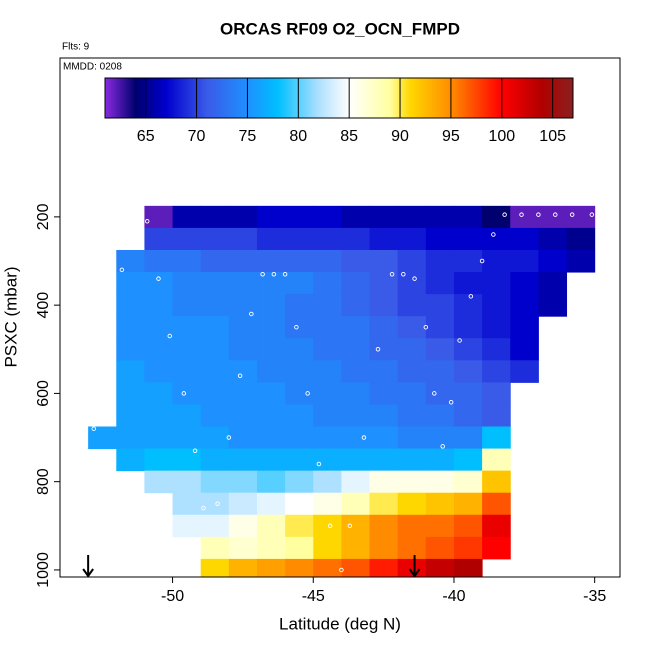 The width and height of the screenshot is (650, 655). Describe the element at coordinates (92, 67) in the screenshot. I see `annotation: MMDD: 0208` at that location.